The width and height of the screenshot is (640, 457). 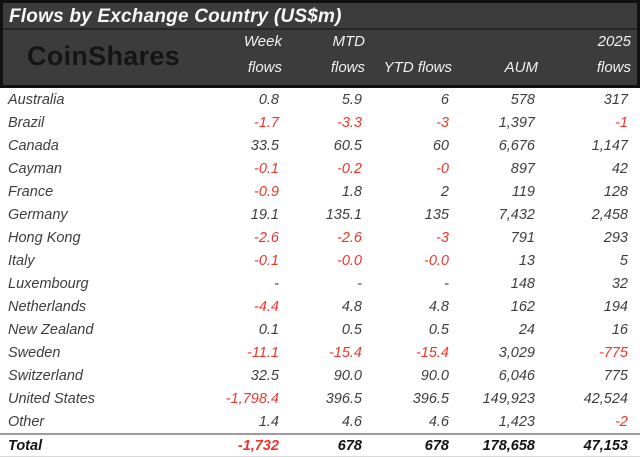 I want to click on value-cell: 2, so click(x=444, y=191).